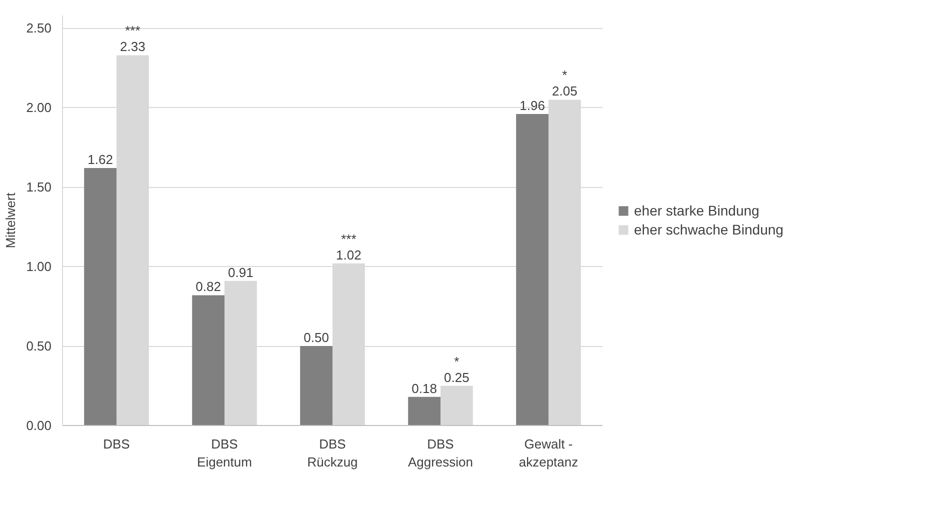 Image resolution: width=933 pixels, height=526 pixels. Describe the element at coordinates (332, 453) in the screenshot. I see `x-tick-label: DBS Rückzug` at that location.